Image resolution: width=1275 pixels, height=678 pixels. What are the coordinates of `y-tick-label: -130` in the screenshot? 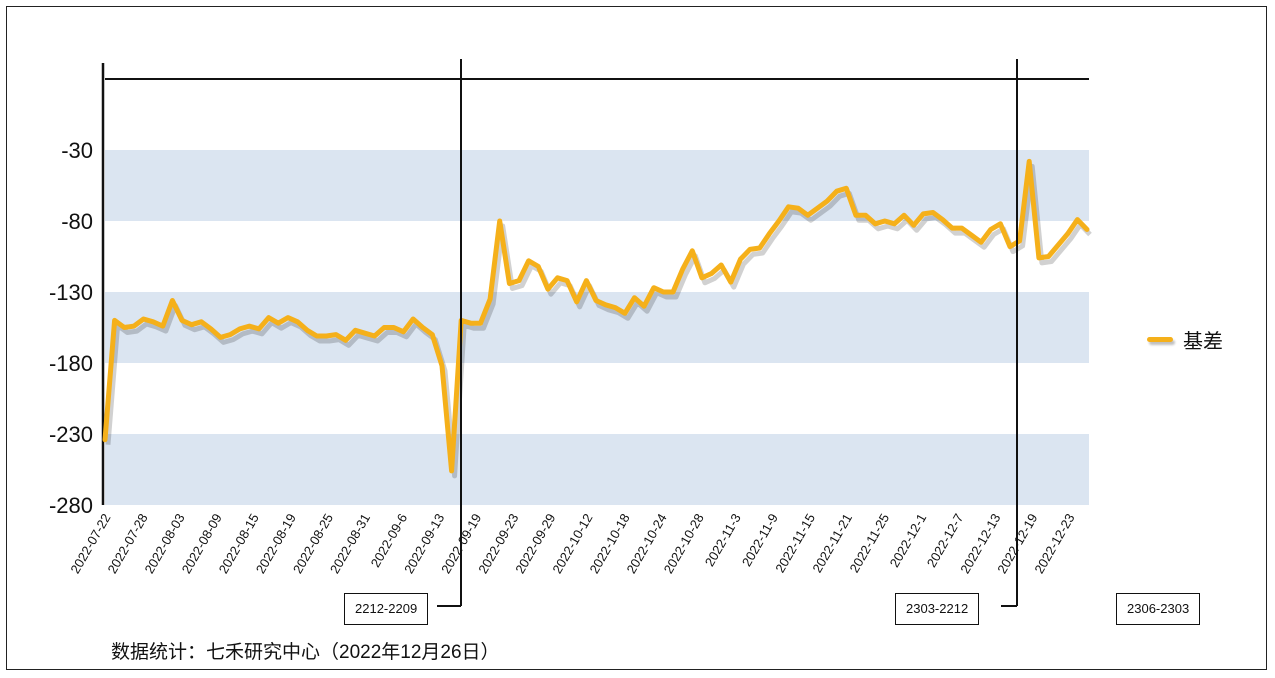 It's located at (71, 292).